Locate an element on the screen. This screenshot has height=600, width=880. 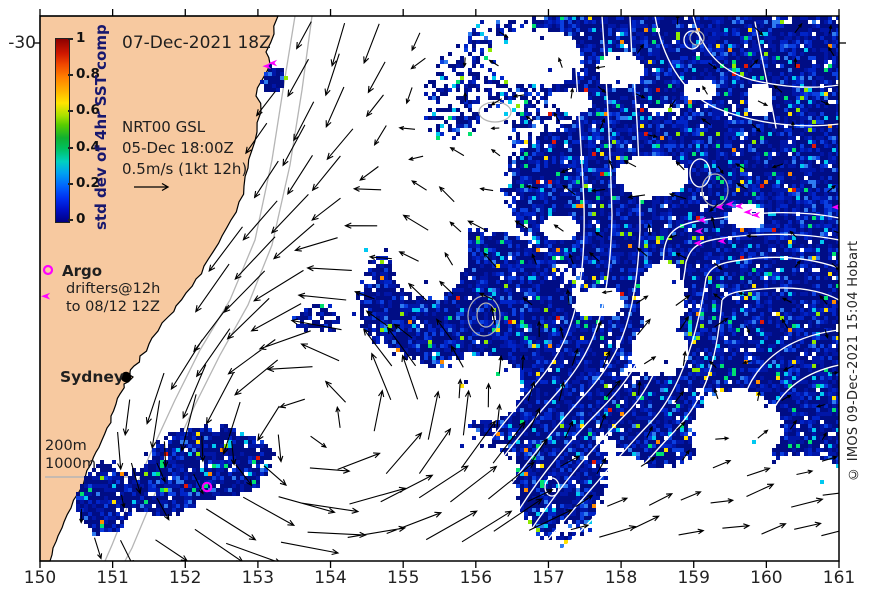
legend-argo-marker-icon is located at coordinates (48, 270).